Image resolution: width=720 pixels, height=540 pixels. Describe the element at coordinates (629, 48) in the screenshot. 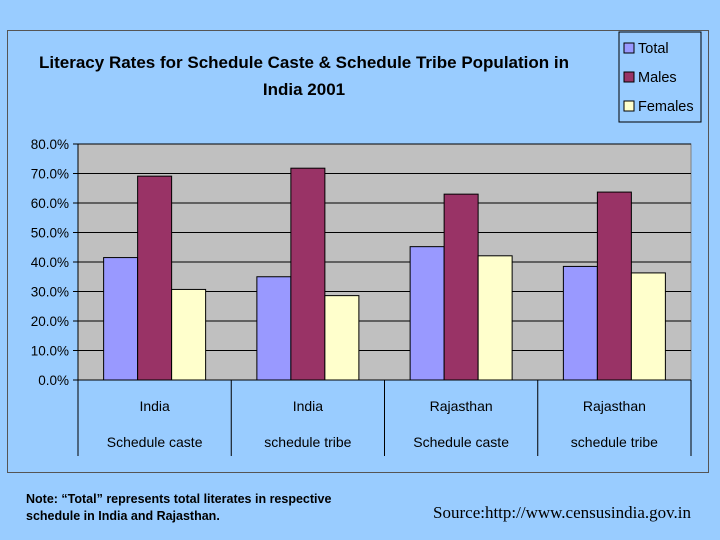

I see `legend-swatch-total` at that location.